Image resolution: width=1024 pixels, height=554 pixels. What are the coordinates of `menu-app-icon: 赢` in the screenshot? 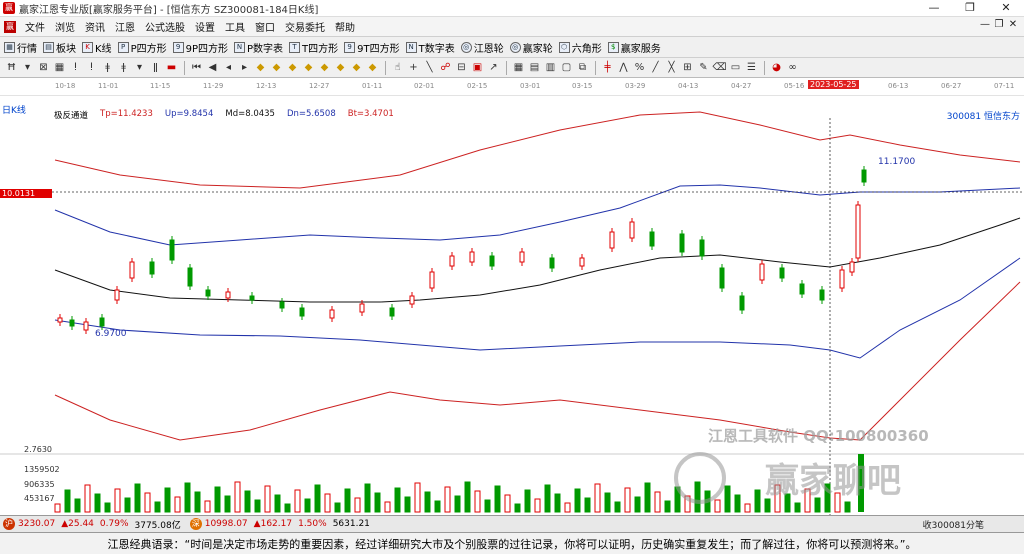 It's located at (10, 26).